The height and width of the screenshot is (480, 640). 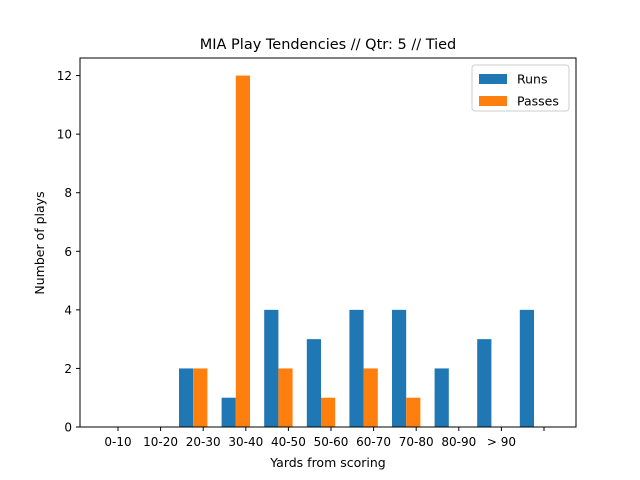 I want to click on x-tick-label: 40-50, so click(x=288, y=442).